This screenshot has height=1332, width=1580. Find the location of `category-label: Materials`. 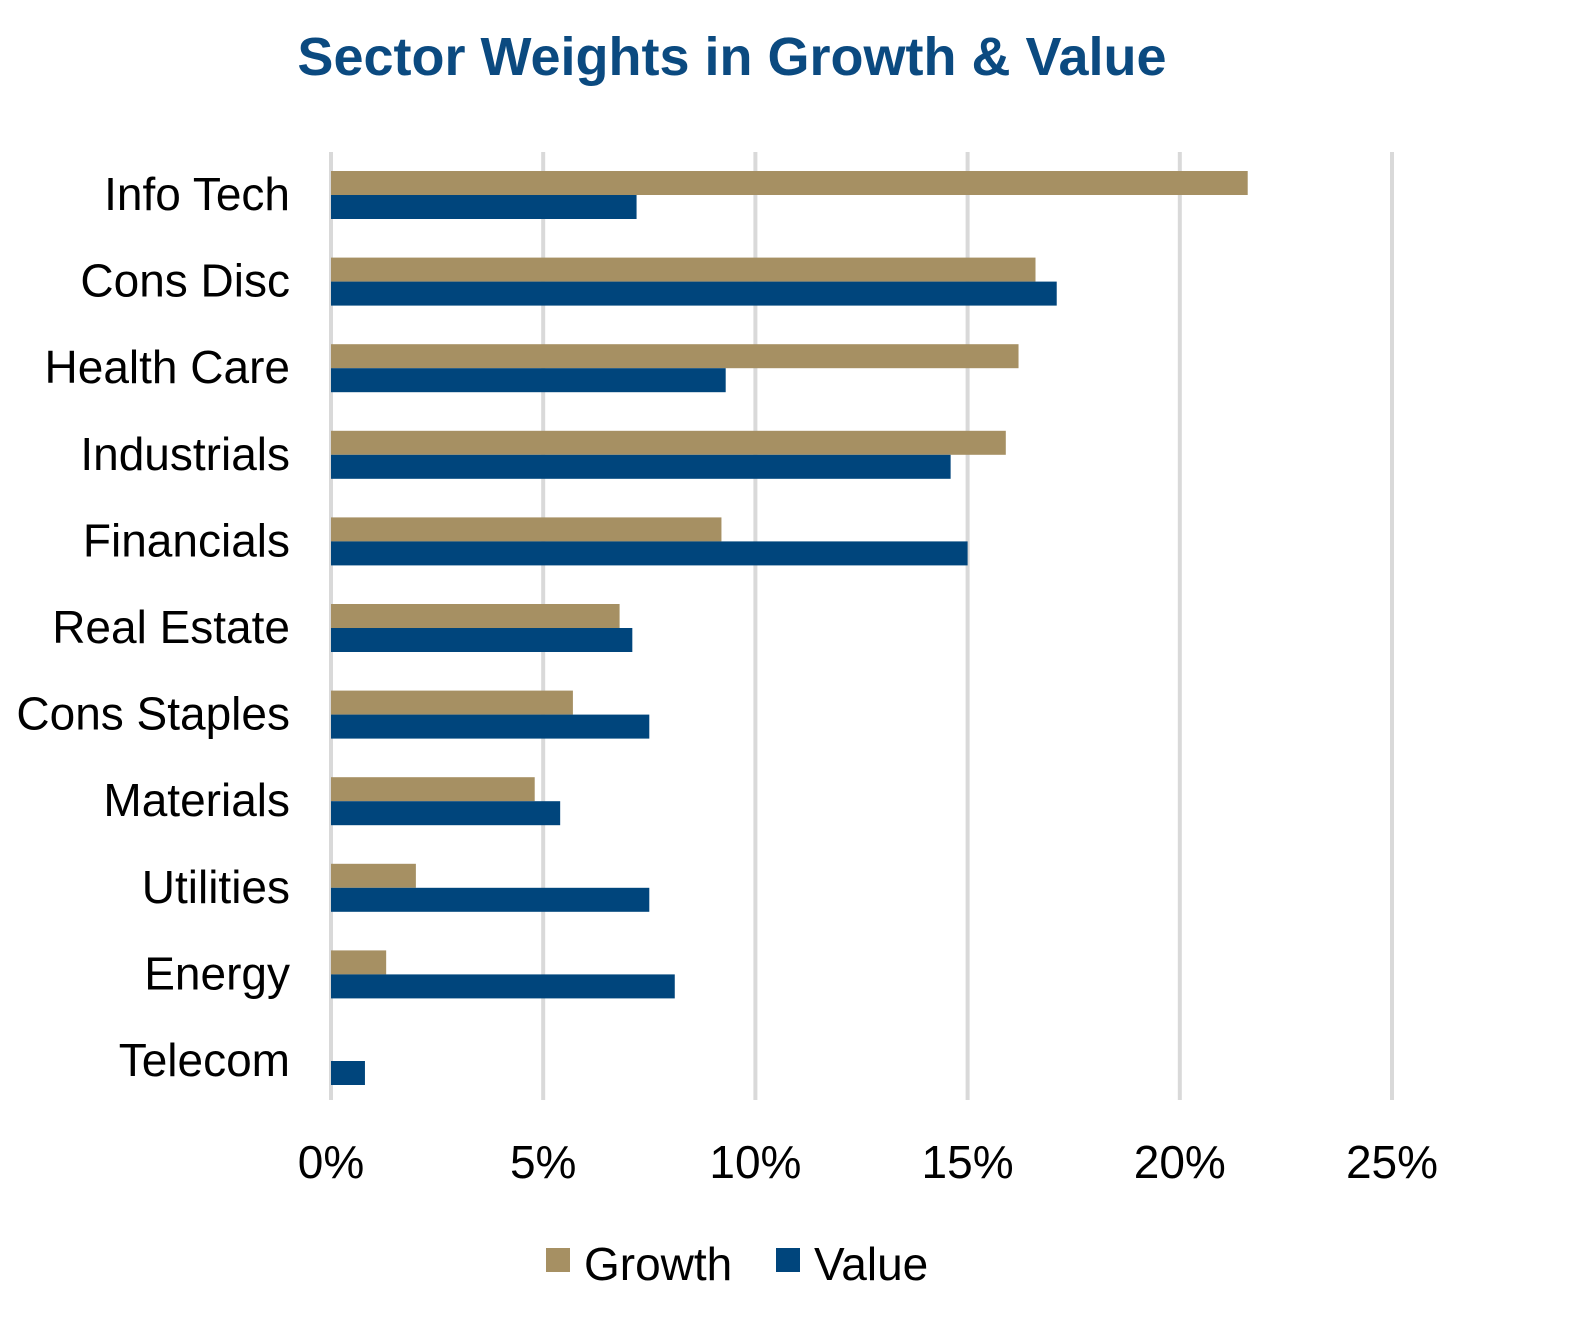

category-label: Materials is located at coordinates (196, 800).